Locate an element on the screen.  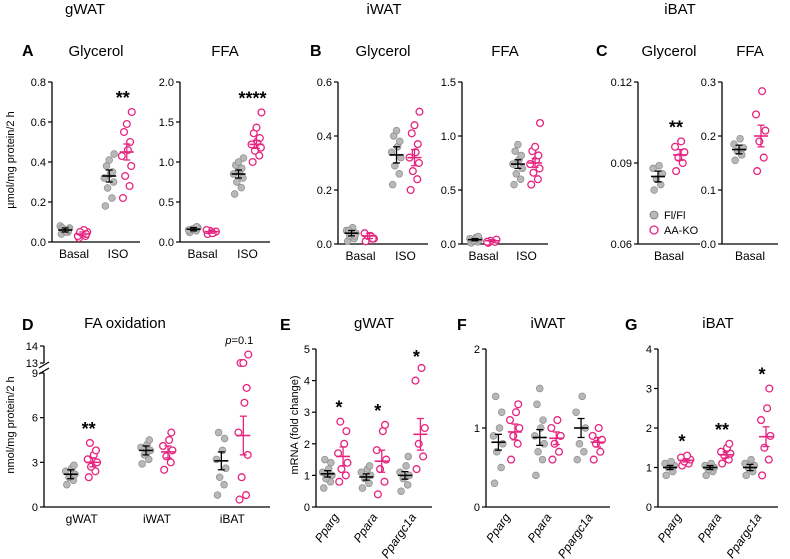
panel-label-b: B is located at coordinates (316, 51).